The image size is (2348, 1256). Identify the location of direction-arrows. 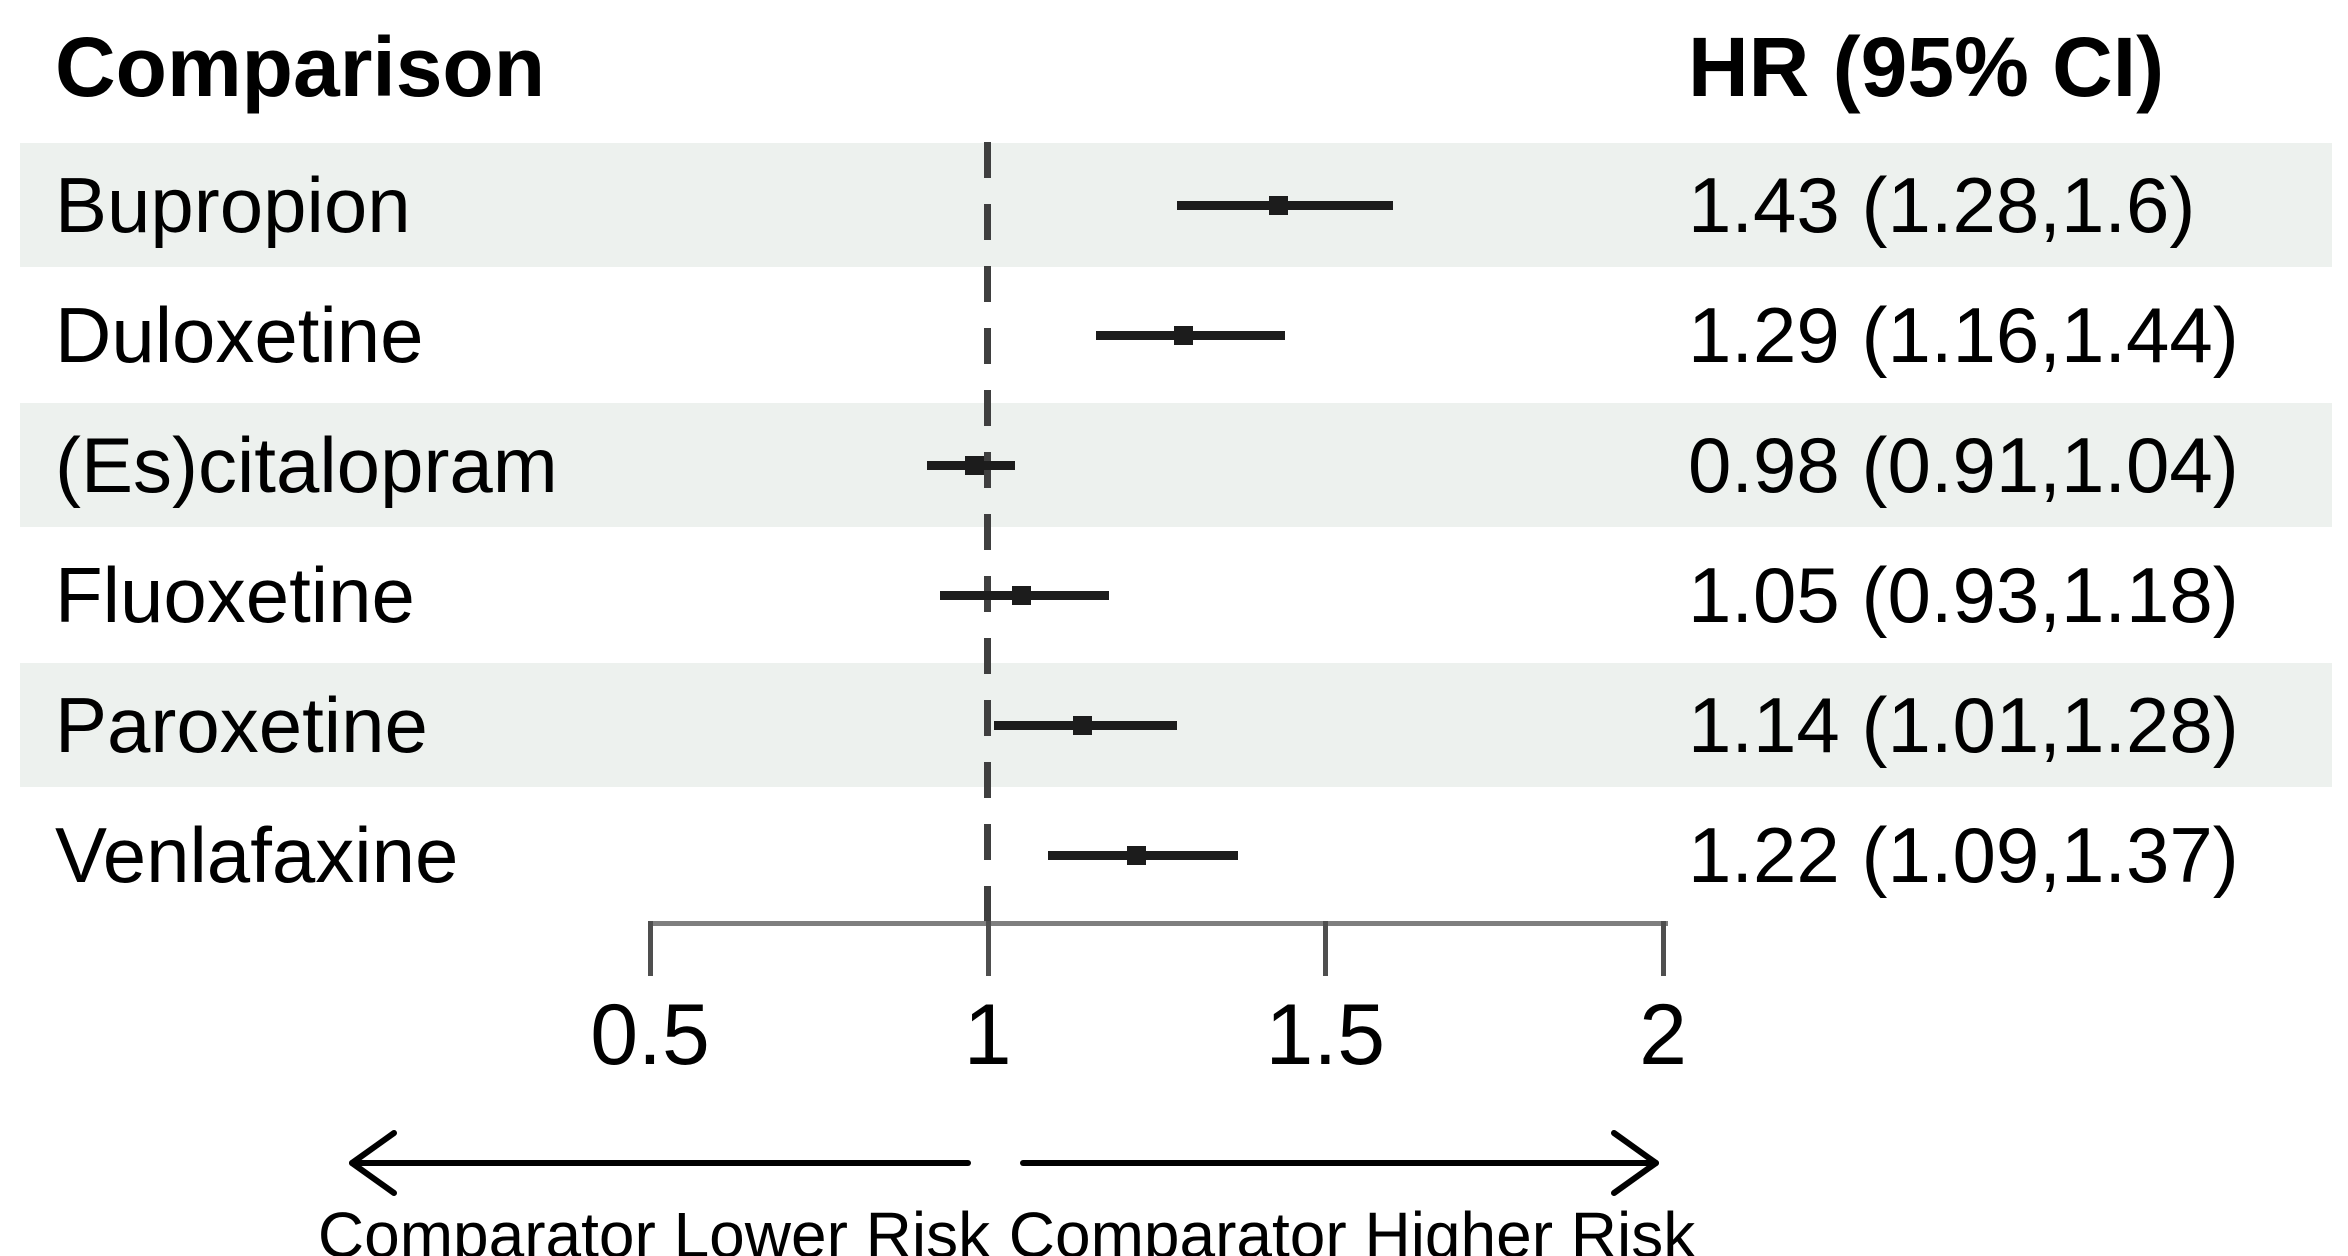
(1004, 1163).